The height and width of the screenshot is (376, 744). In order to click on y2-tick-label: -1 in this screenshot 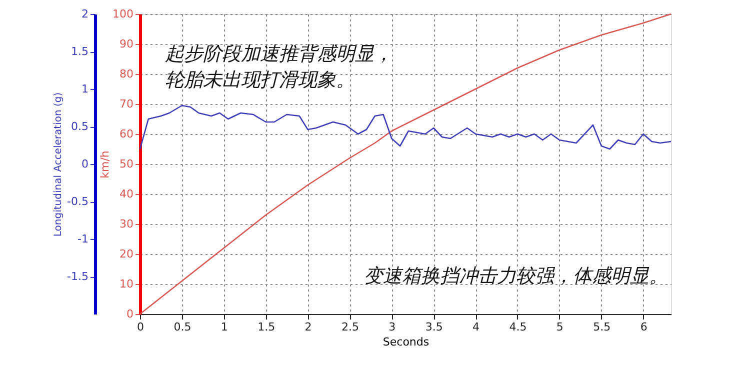, I will do `click(83, 239)`.